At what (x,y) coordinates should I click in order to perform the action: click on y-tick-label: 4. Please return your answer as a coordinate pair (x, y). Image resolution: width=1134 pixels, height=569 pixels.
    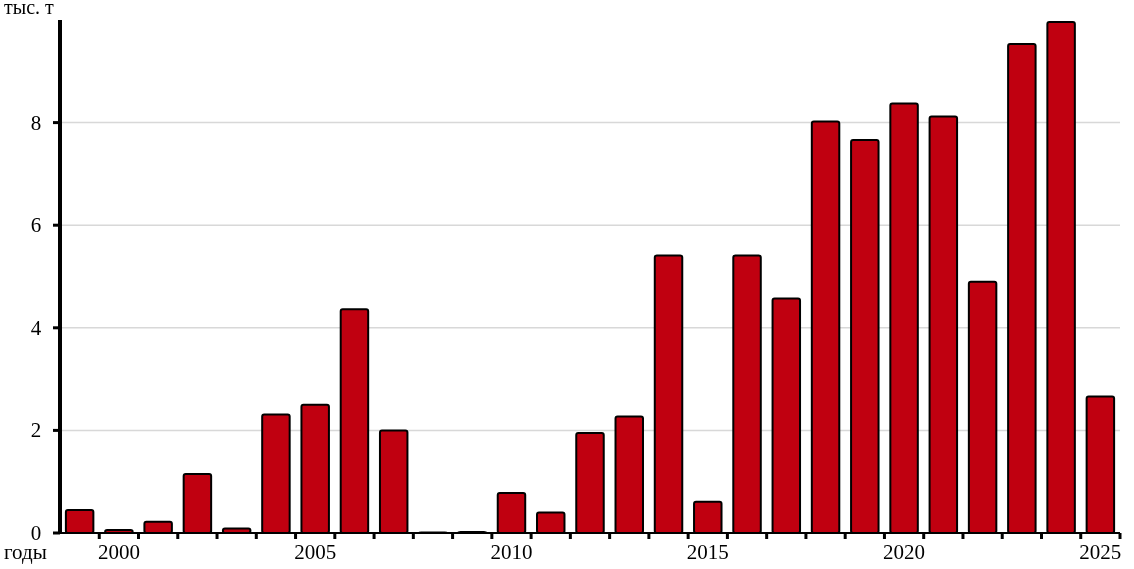
    Looking at the image, I should click on (36, 327).